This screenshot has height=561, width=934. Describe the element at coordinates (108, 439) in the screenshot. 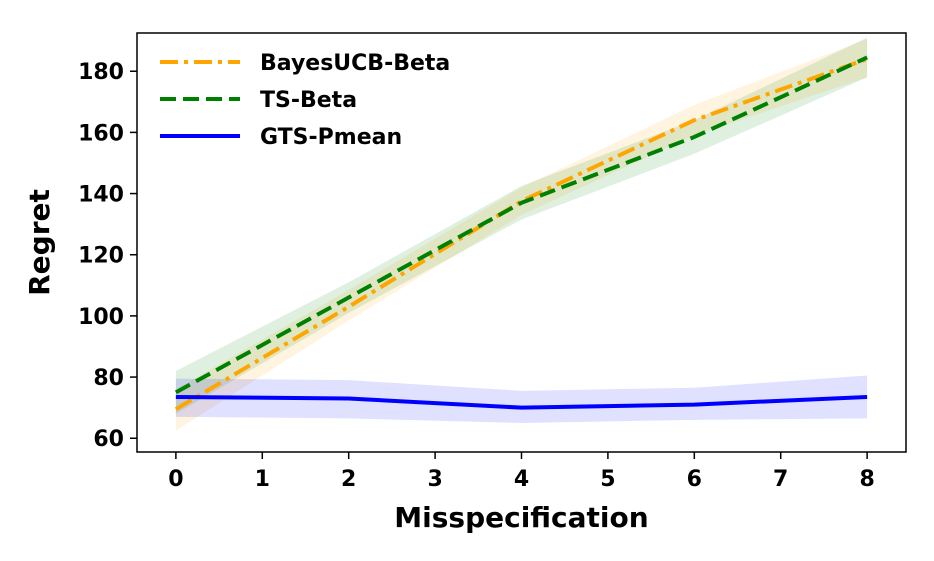

I see `y-tick-label: 60` at that location.